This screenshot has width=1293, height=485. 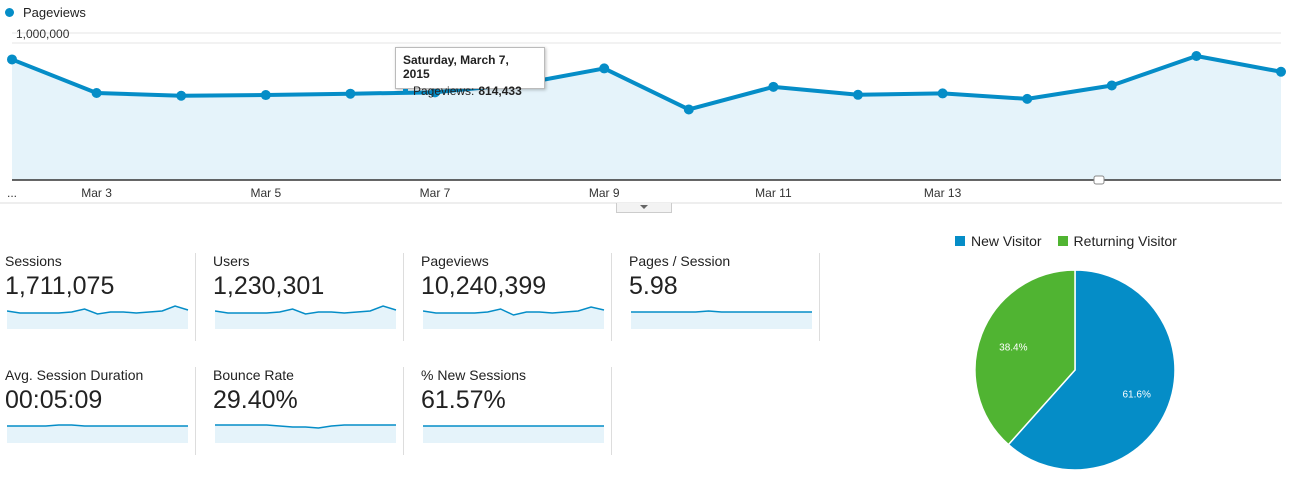 What do you see at coordinates (1006, 241) in the screenshot?
I see `new-visitor-label: New Visitor` at bounding box center [1006, 241].